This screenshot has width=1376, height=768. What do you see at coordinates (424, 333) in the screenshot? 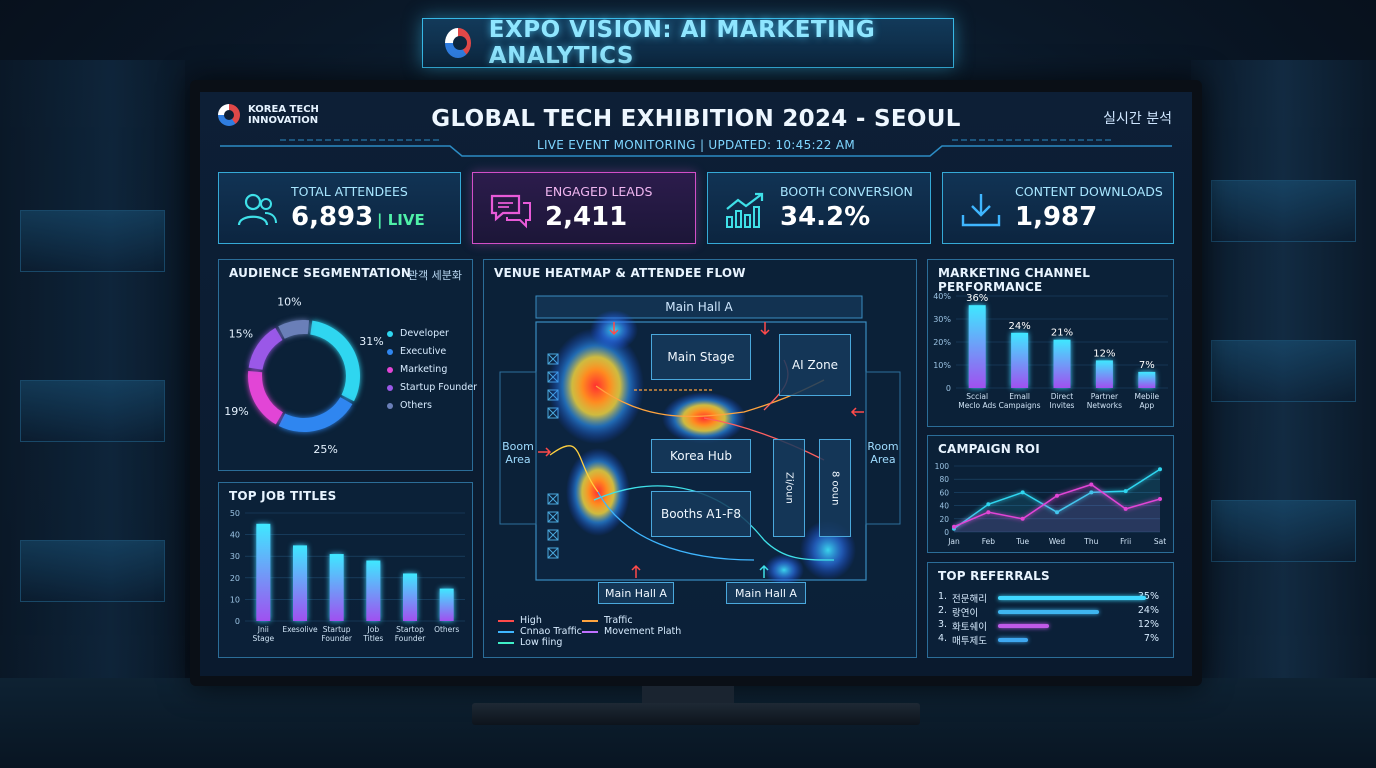
I see `legend-label: Developer` at bounding box center [424, 333].